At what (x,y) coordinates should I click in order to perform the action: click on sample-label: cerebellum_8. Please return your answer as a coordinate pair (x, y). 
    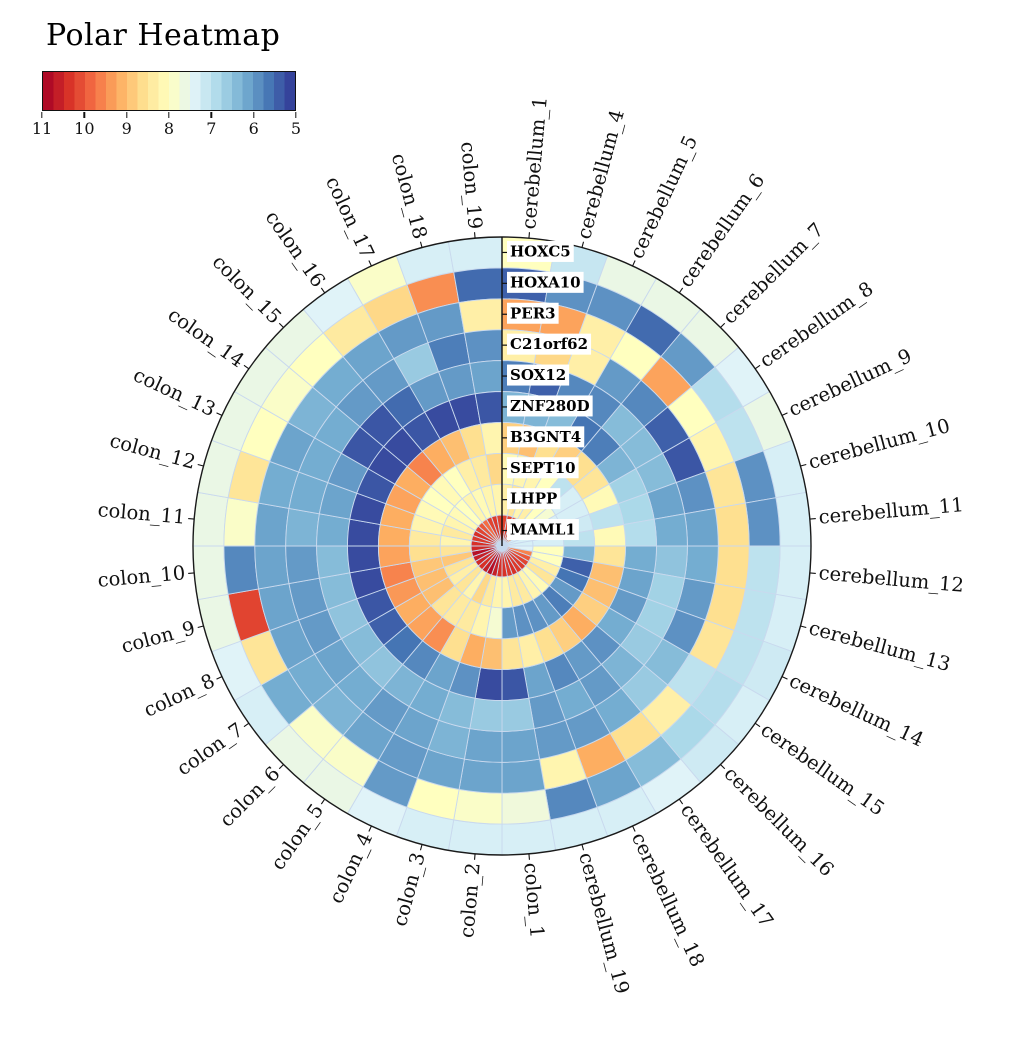
    Looking at the image, I should click on (816, 324).